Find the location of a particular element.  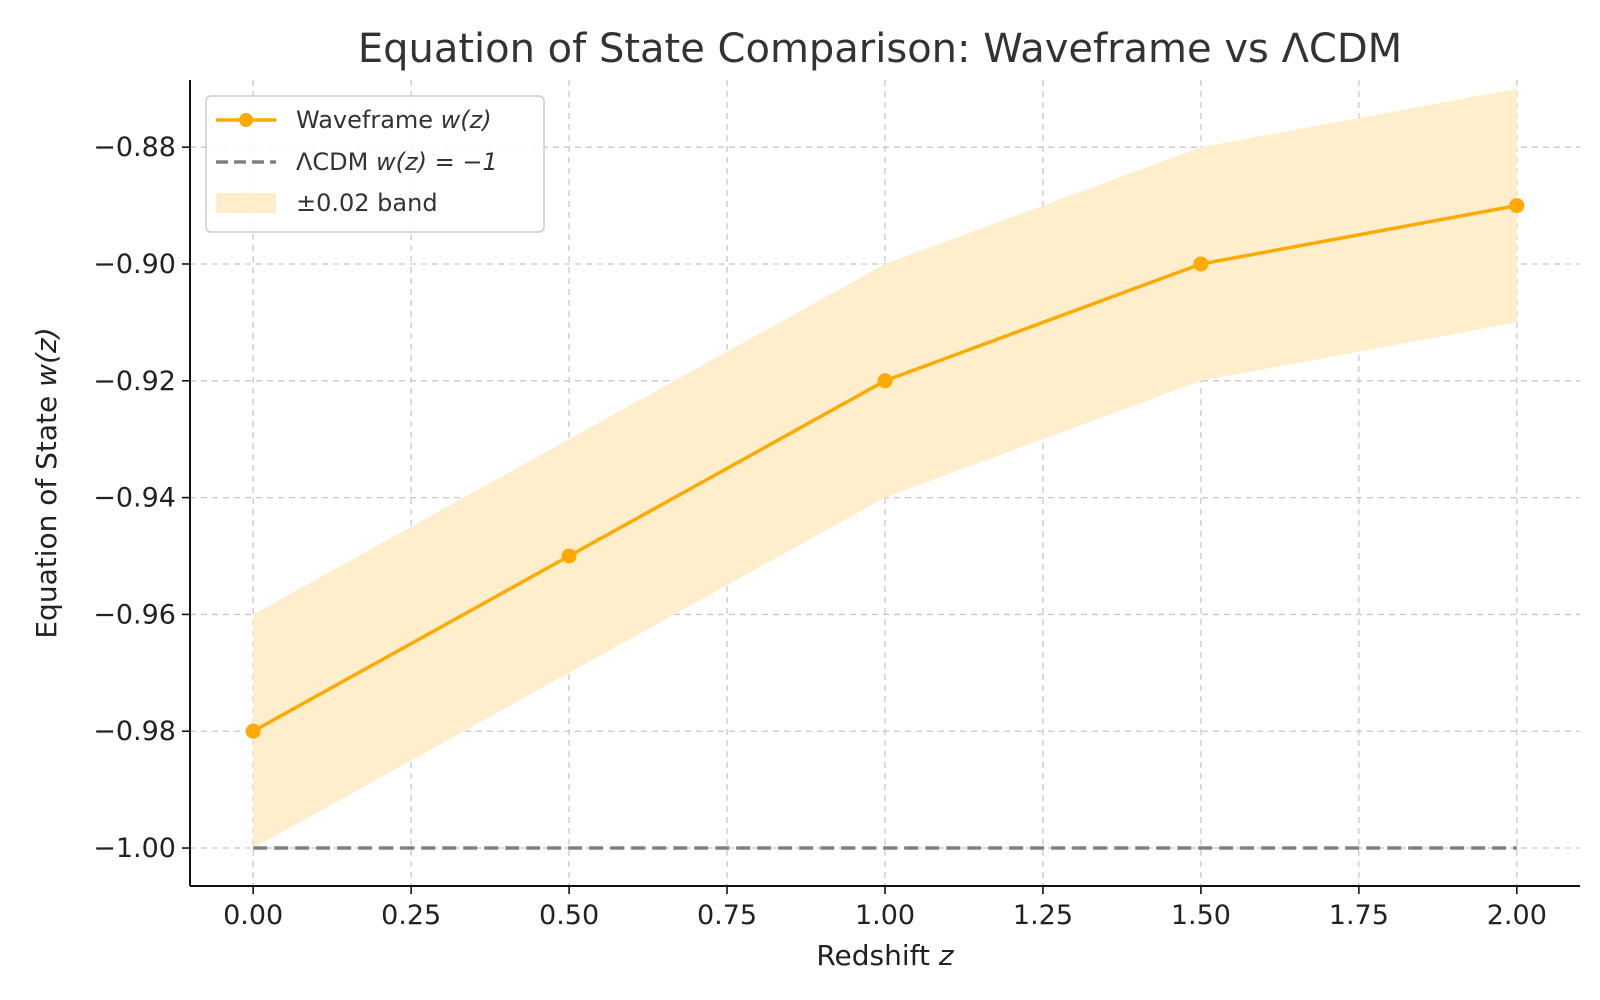

legend-swatch-band is located at coordinates (246, 203).